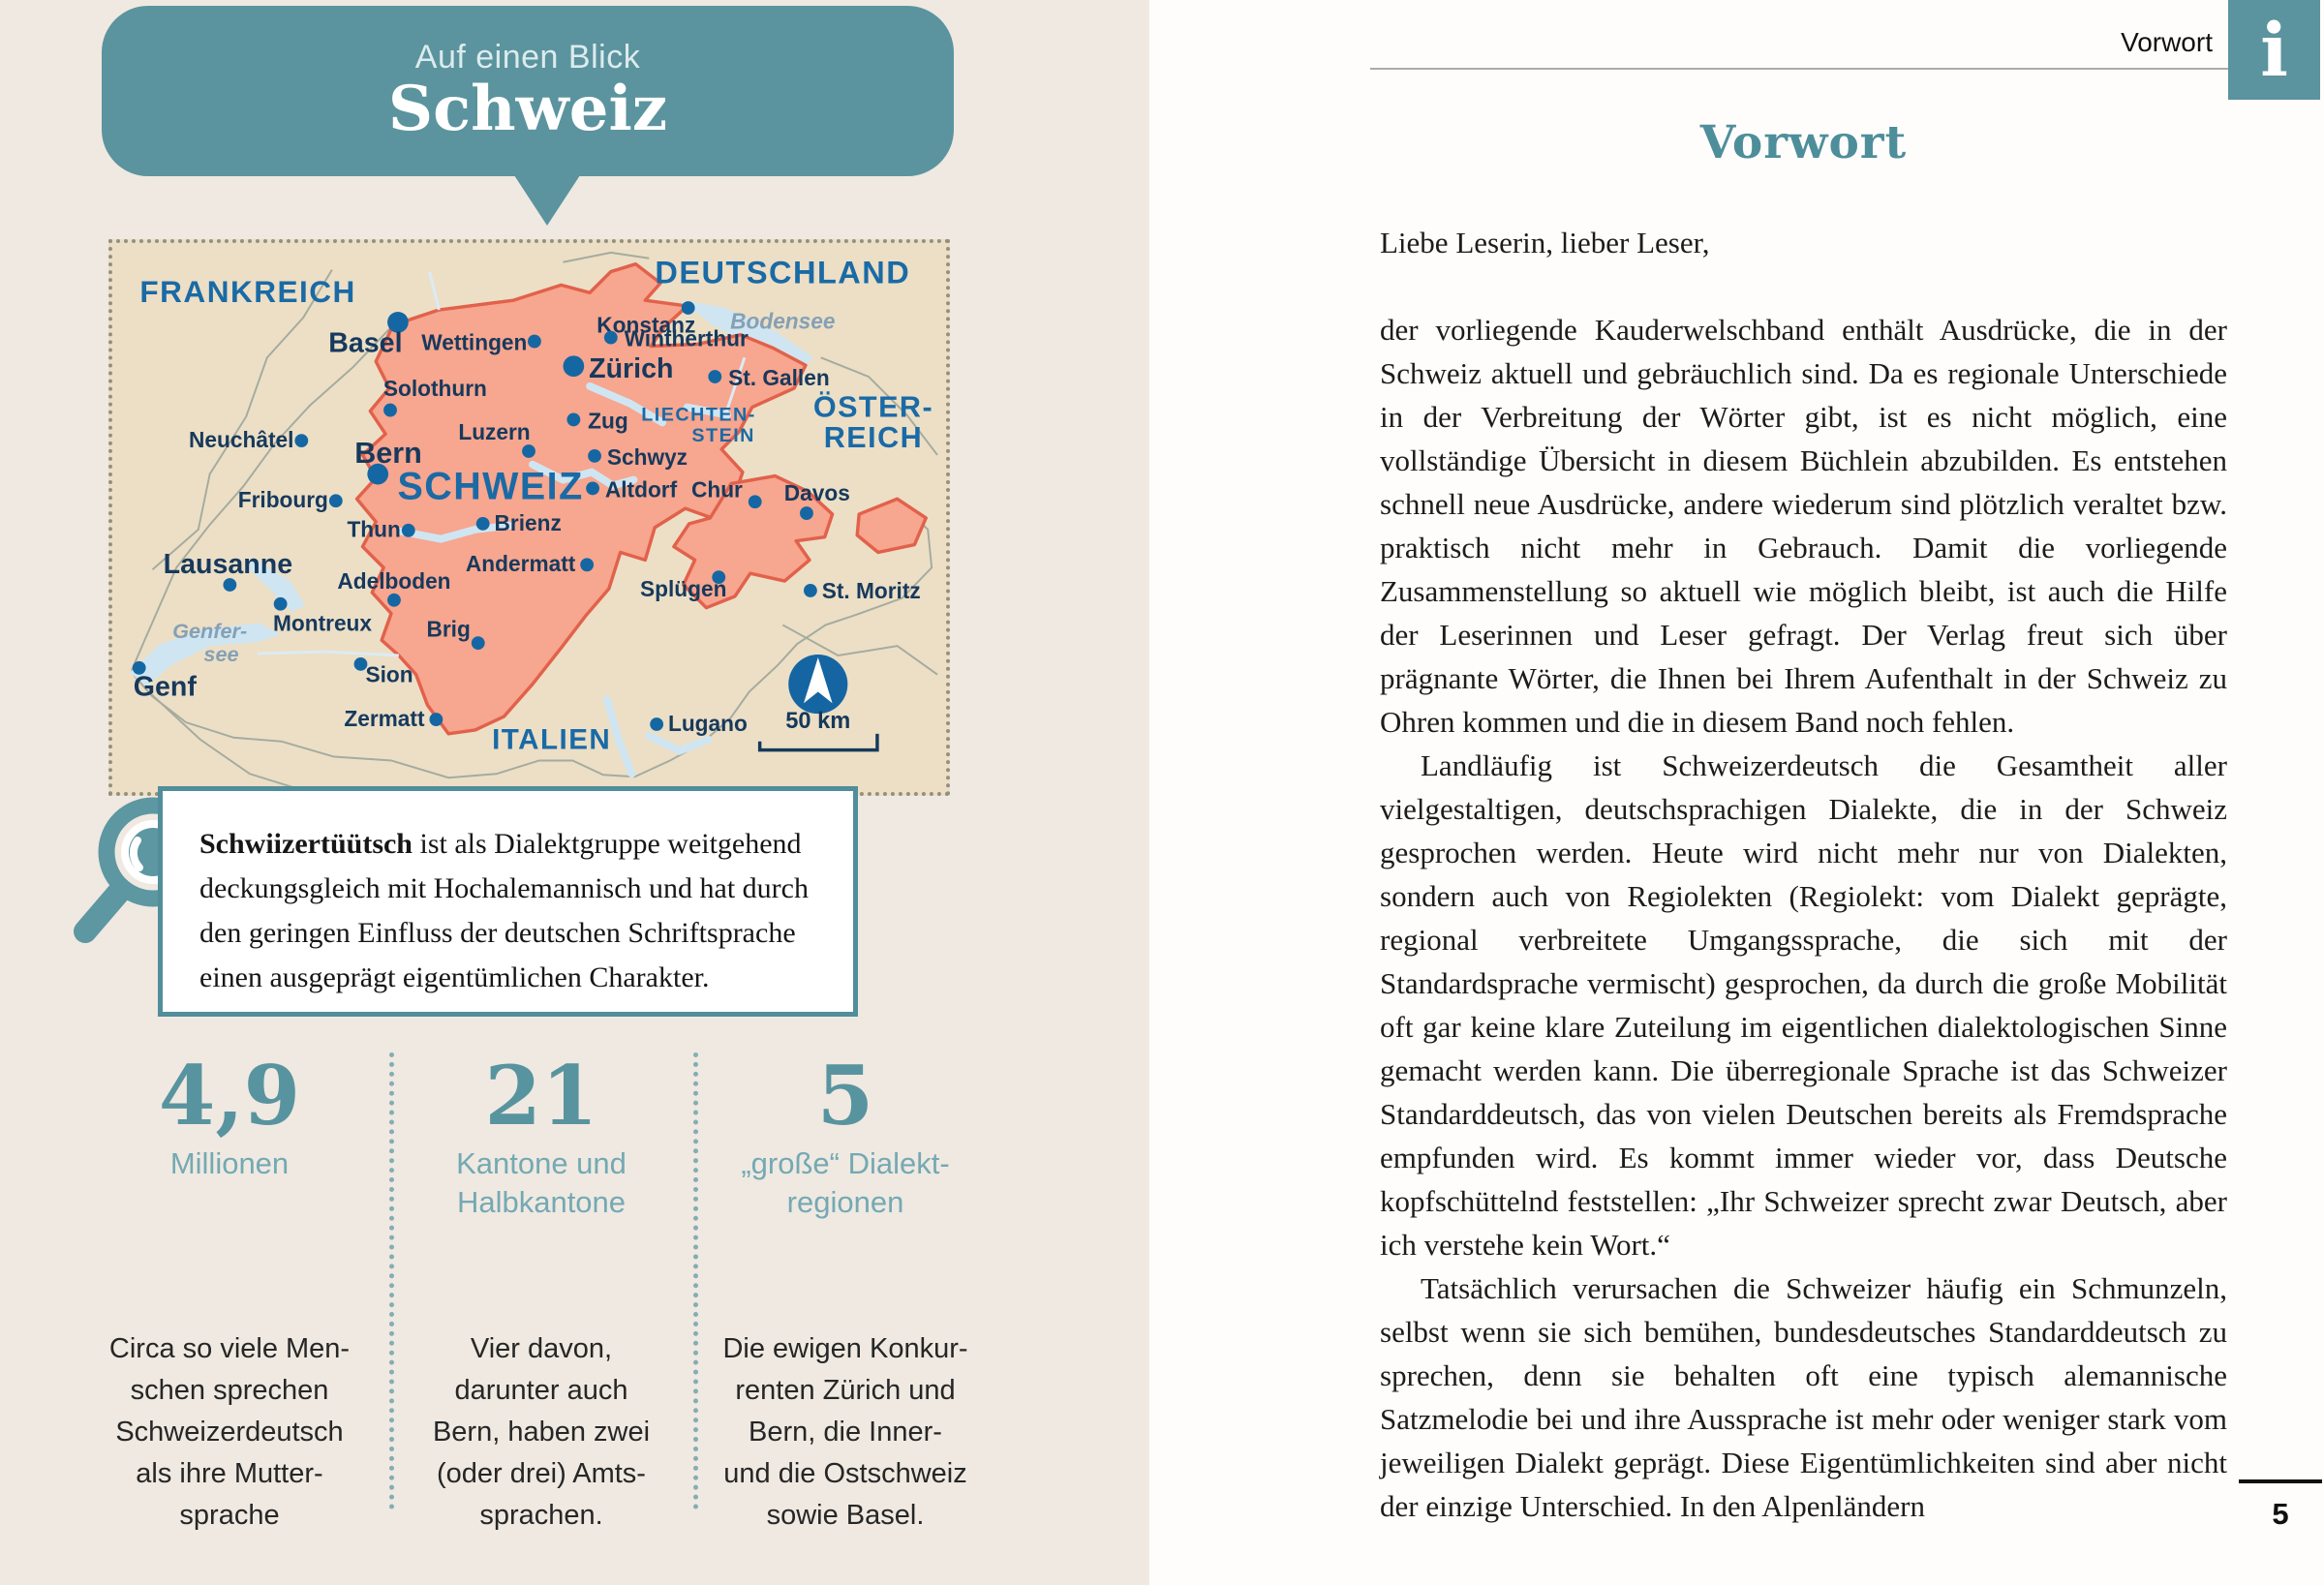  I want to click on city-dot-zermatt, so click(436, 719).